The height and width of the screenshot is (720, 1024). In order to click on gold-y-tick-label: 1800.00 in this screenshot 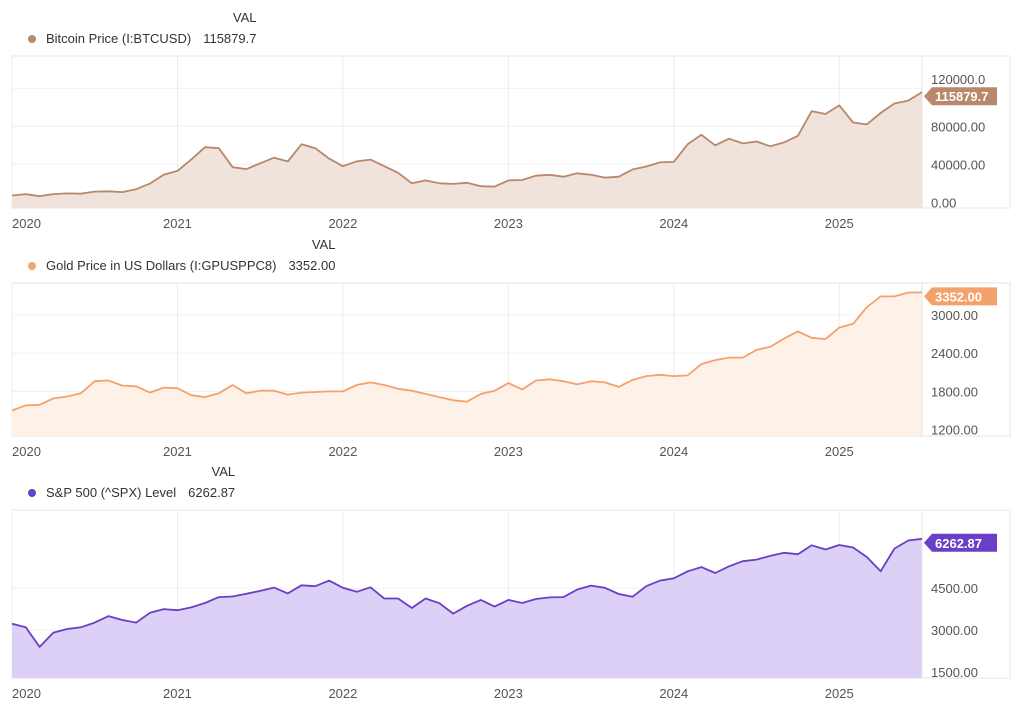, I will do `click(954, 391)`.